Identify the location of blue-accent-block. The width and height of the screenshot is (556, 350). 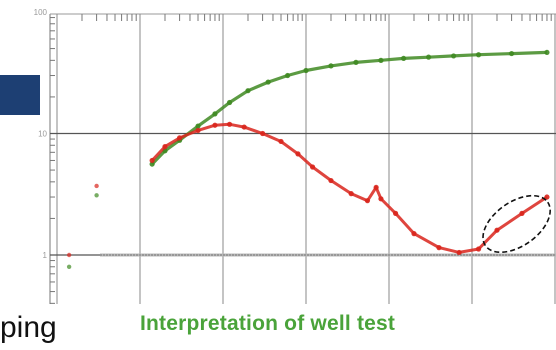
(20, 95).